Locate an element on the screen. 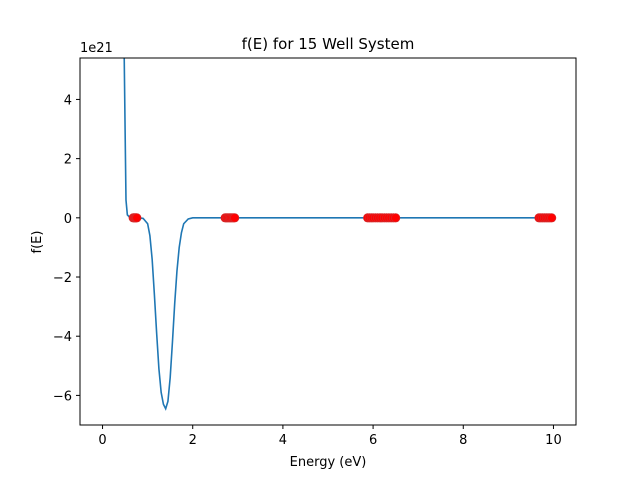 The width and height of the screenshot is (640, 478). x-tick-label: 4 is located at coordinates (283, 440).